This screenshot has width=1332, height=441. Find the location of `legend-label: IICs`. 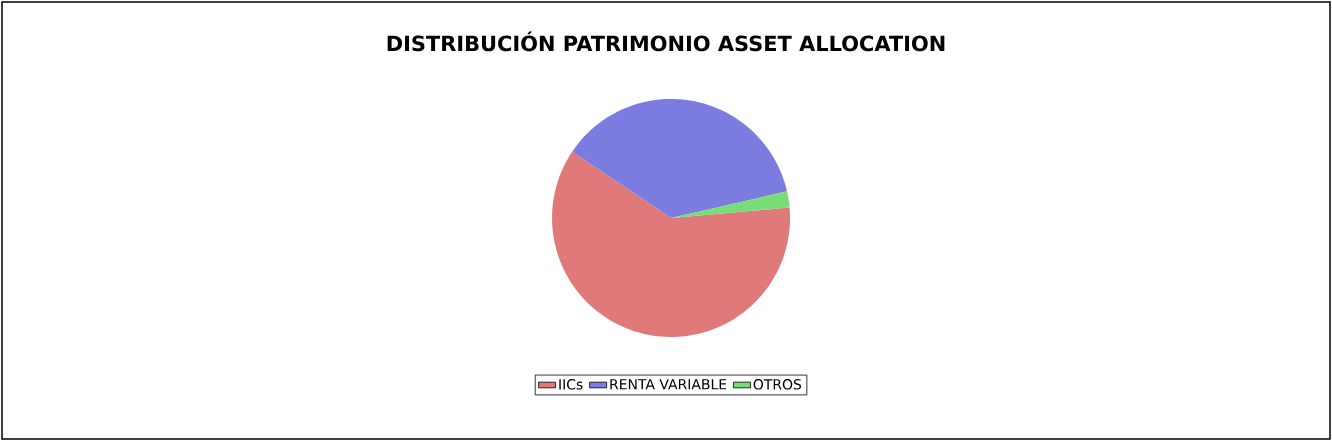

legend-label: IICs is located at coordinates (571, 384).